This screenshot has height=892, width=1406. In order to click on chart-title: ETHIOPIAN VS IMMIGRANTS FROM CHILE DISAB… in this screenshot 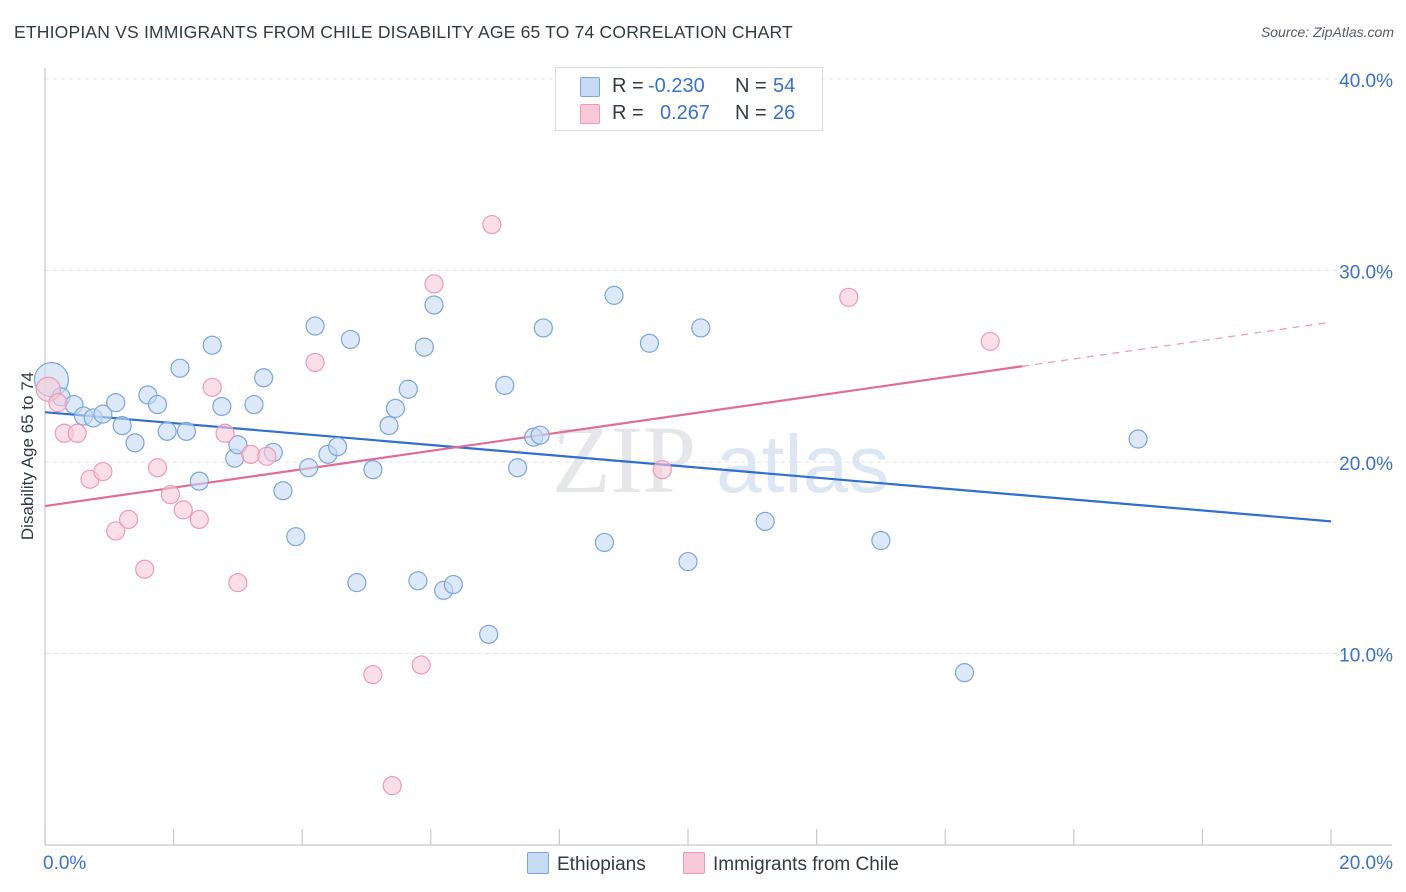, I will do `click(403, 32)`.